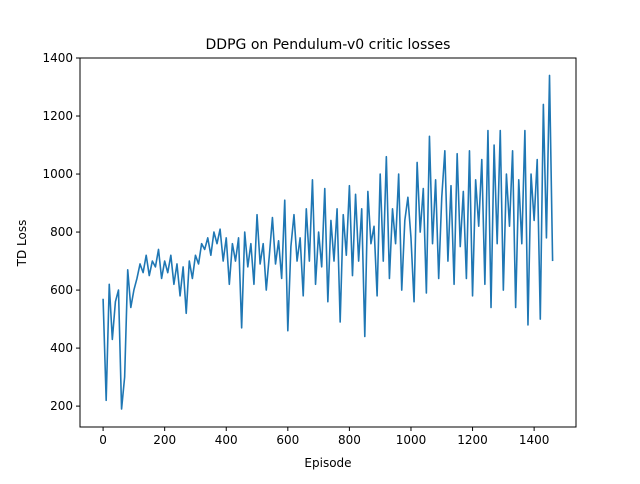 This screenshot has width=640, height=484. I want to click on y-tick-label: 1200, so click(57, 116).